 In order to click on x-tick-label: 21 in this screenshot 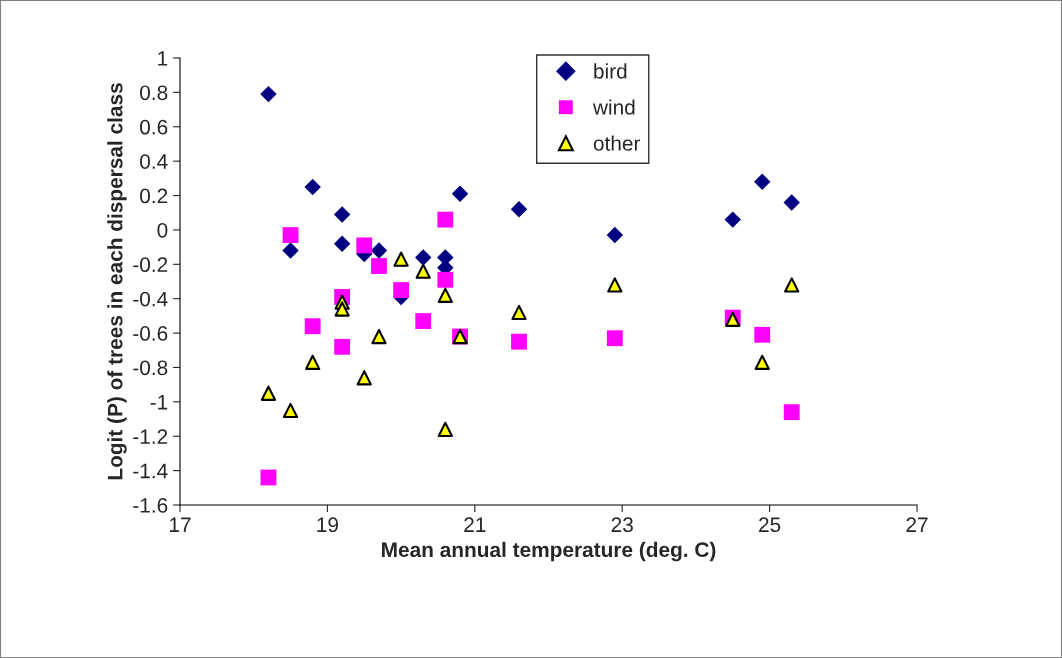, I will do `click(475, 524)`.